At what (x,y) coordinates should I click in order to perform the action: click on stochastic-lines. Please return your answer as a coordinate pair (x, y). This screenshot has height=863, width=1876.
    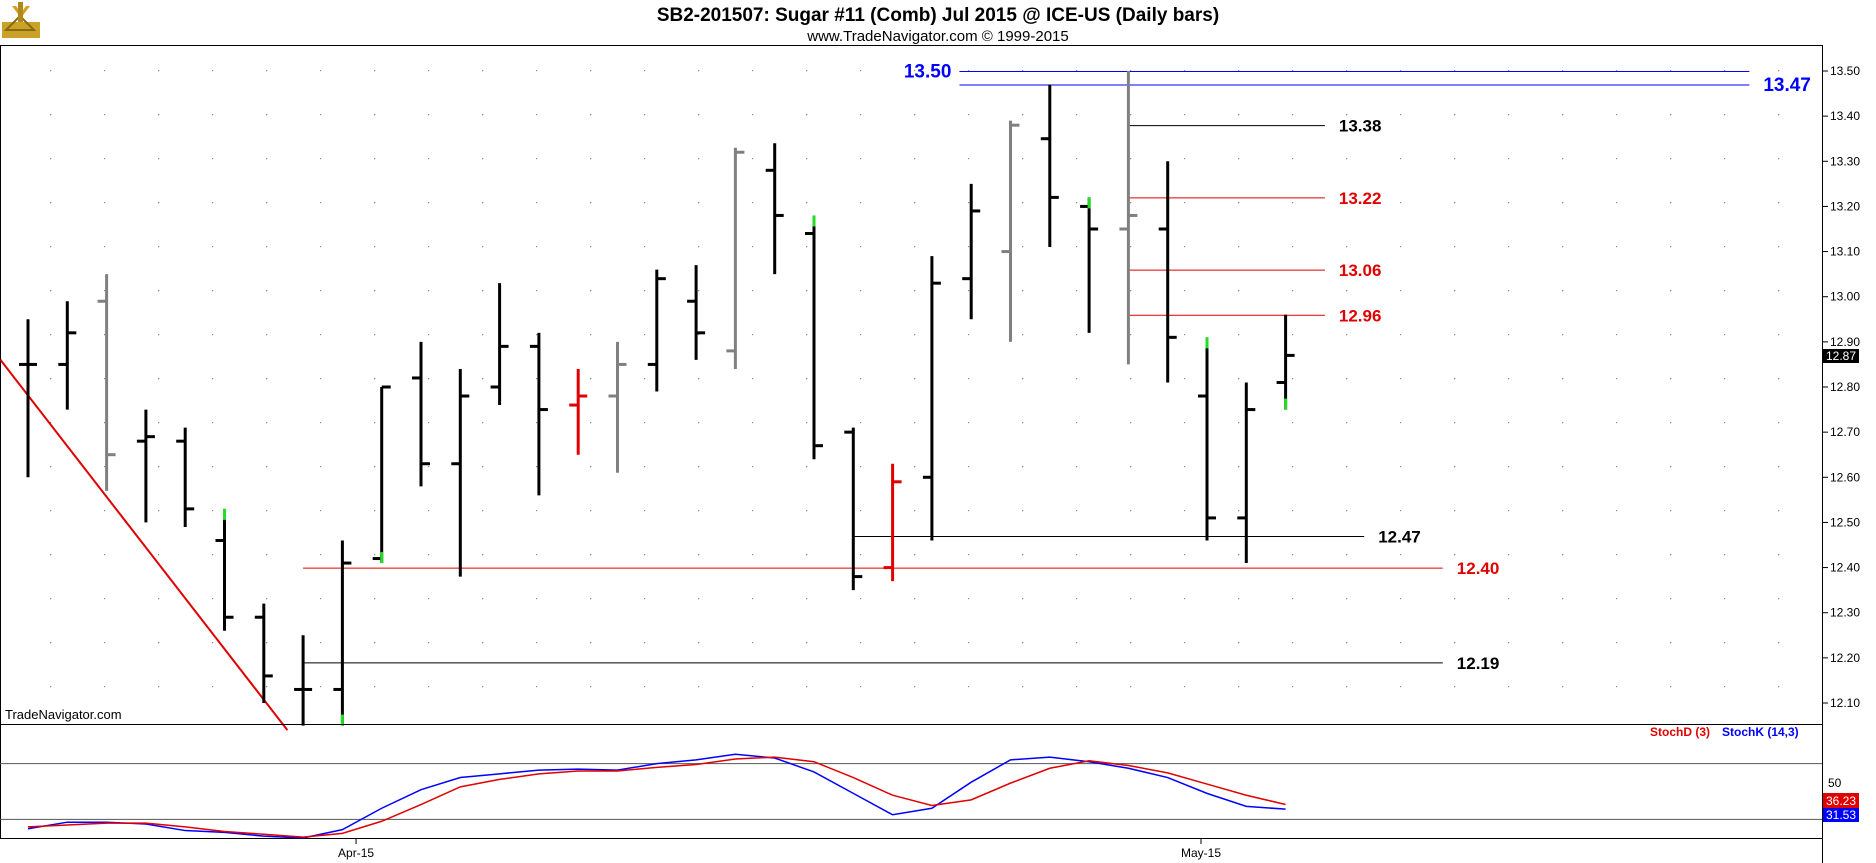
    Looking at the image, I should click on (911, 796).